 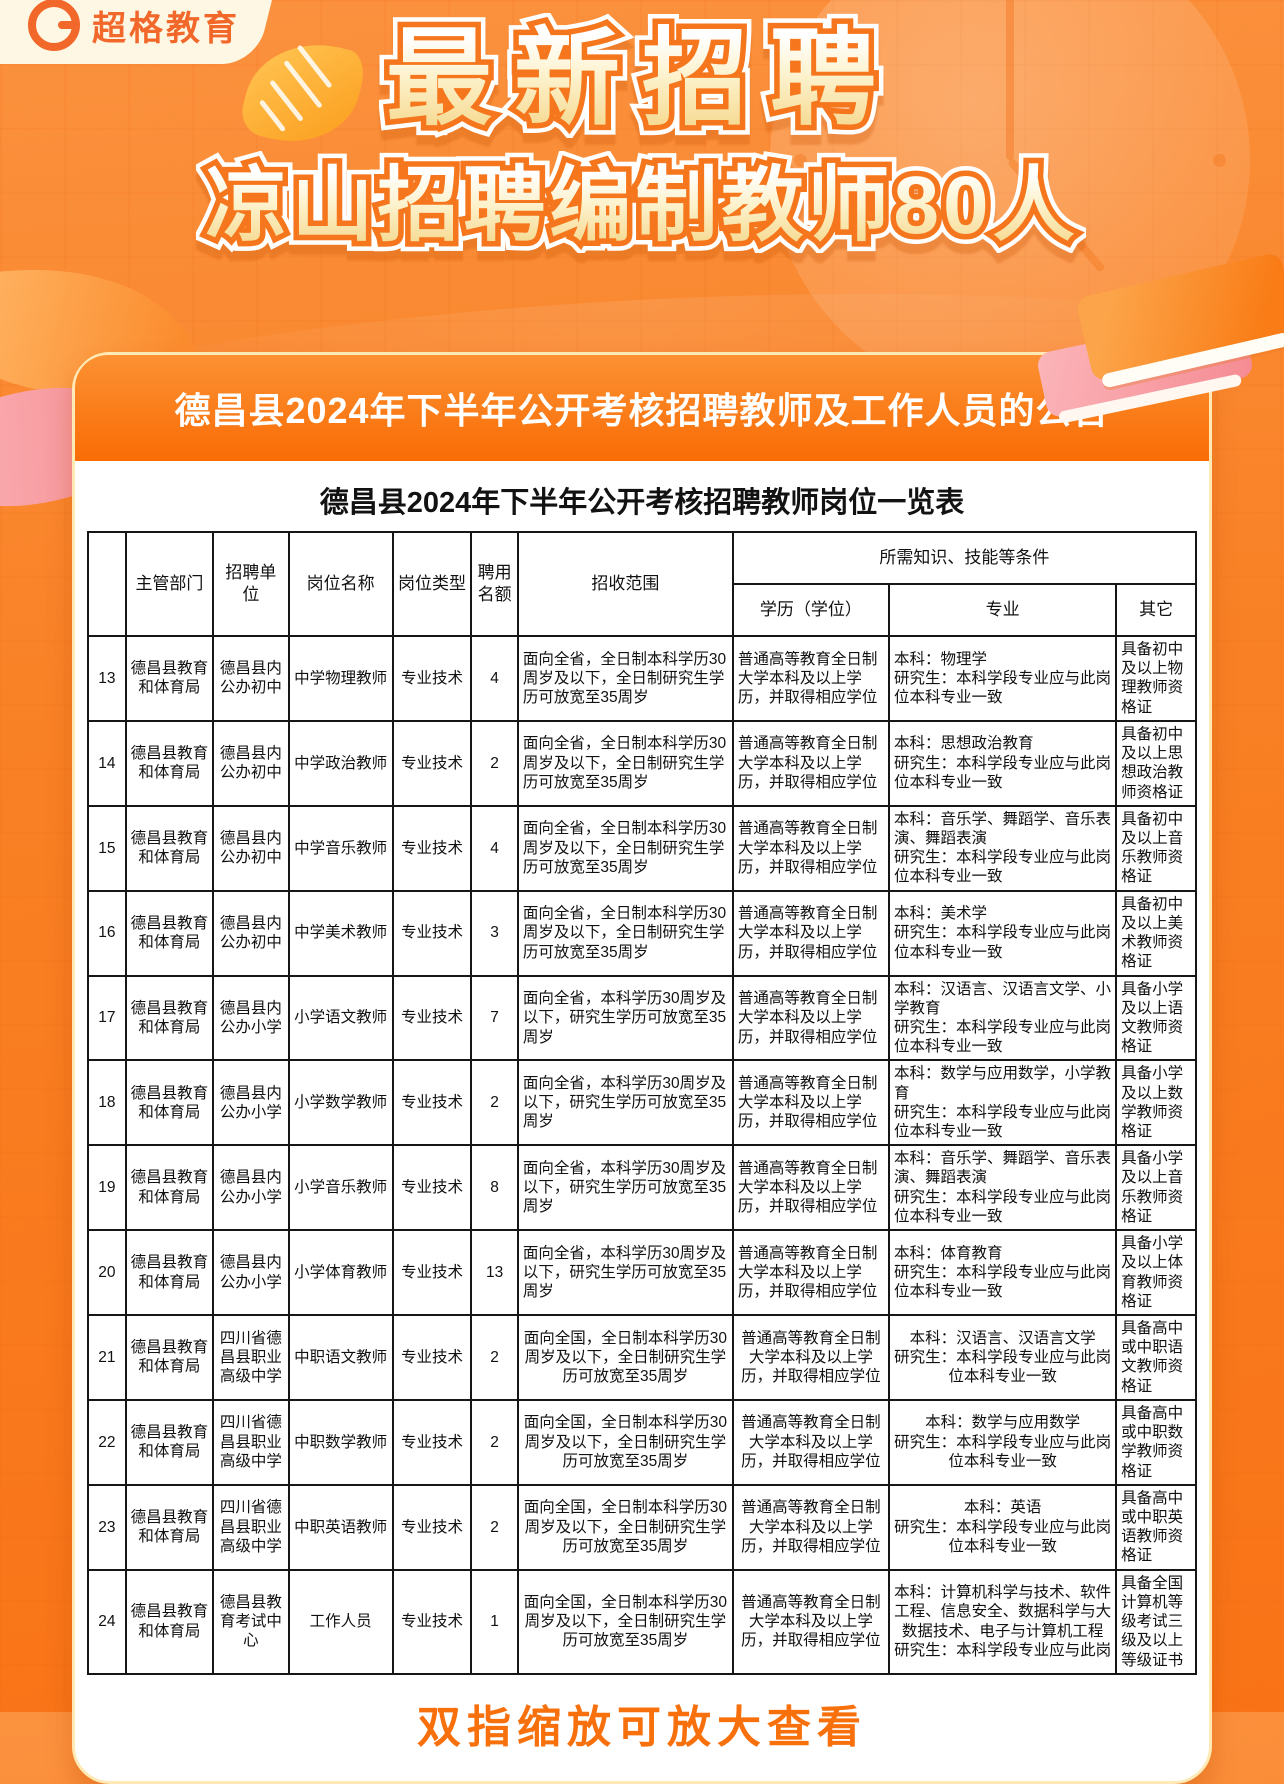 I want to click on cell-post: 小学音乐教师, so click(x=340, y=1188).